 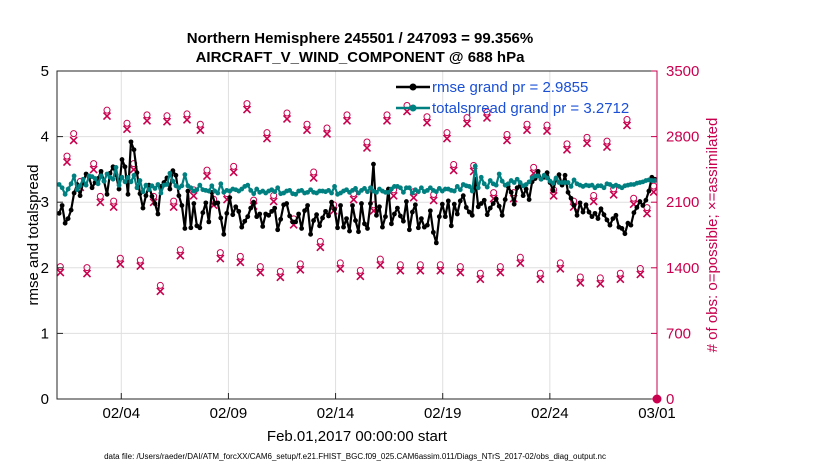 I want to click on y-axis-right-label: # of obs: o=possible; ×=assimilated, so click(x=712, y=235).